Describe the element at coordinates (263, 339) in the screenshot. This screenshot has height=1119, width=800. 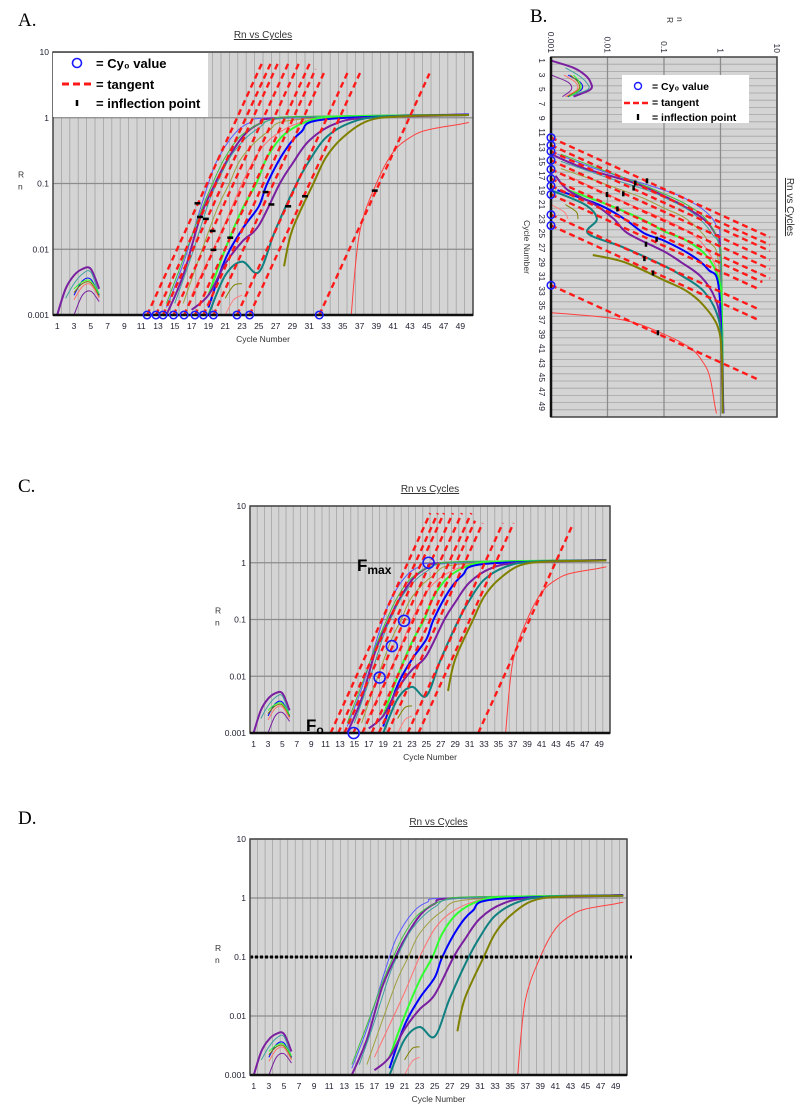
I see `x-axis-label: Cycle Number` at that location.